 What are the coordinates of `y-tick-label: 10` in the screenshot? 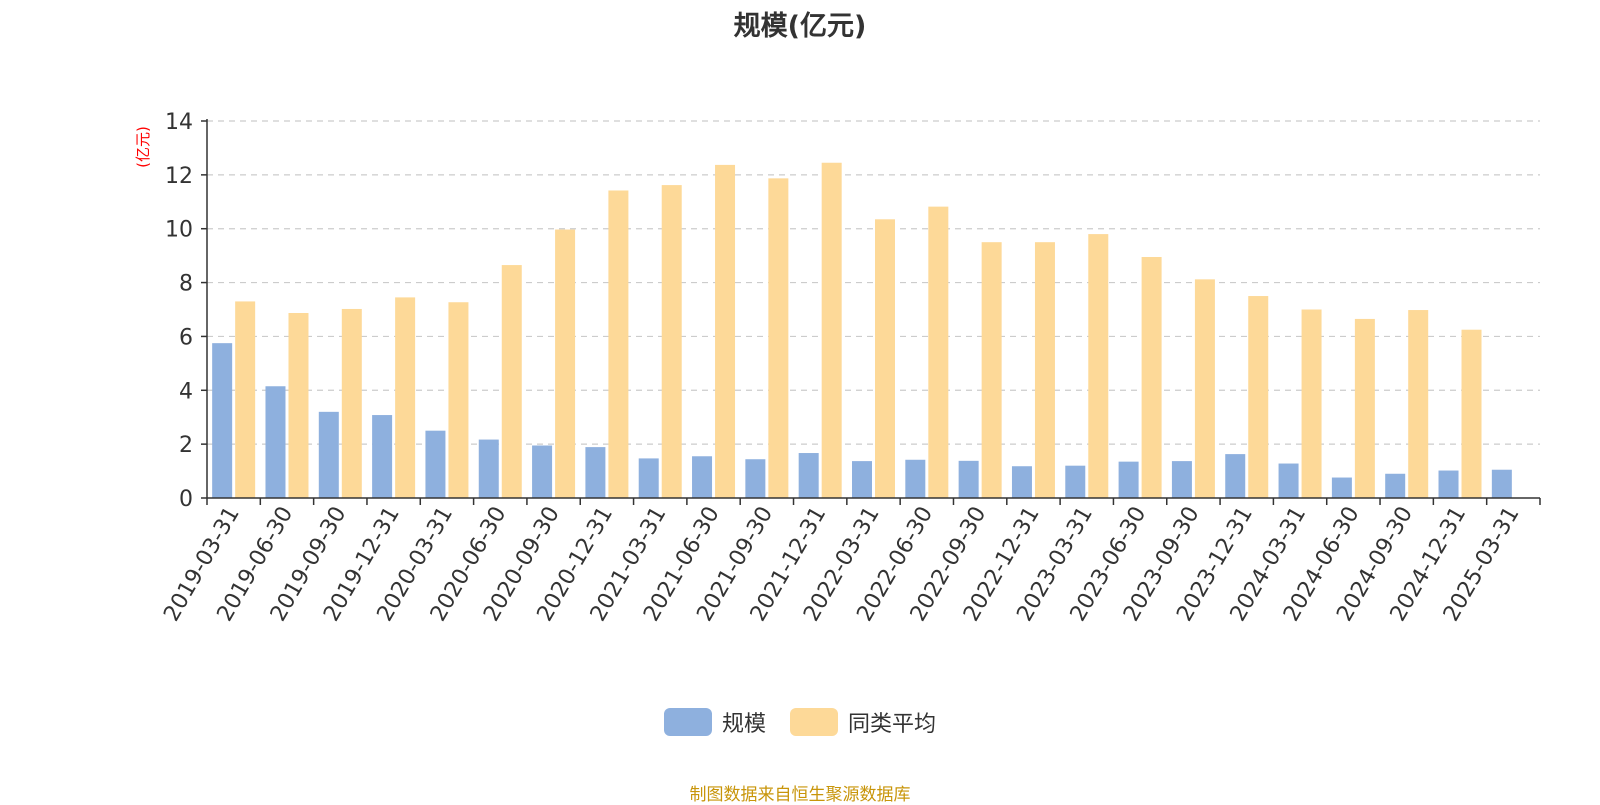 It's located at (179, 230).